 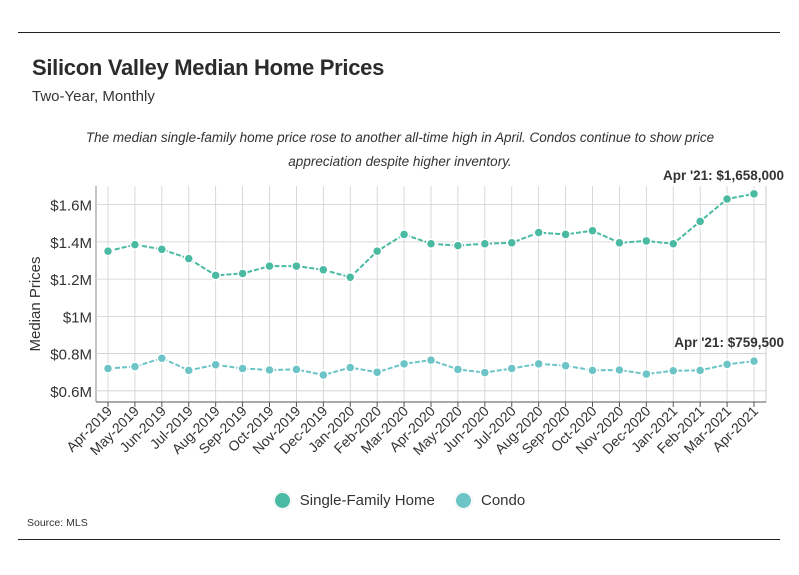 I want to click on legend-item-single-family: Single-Family Home, so click(x=354, y=500).